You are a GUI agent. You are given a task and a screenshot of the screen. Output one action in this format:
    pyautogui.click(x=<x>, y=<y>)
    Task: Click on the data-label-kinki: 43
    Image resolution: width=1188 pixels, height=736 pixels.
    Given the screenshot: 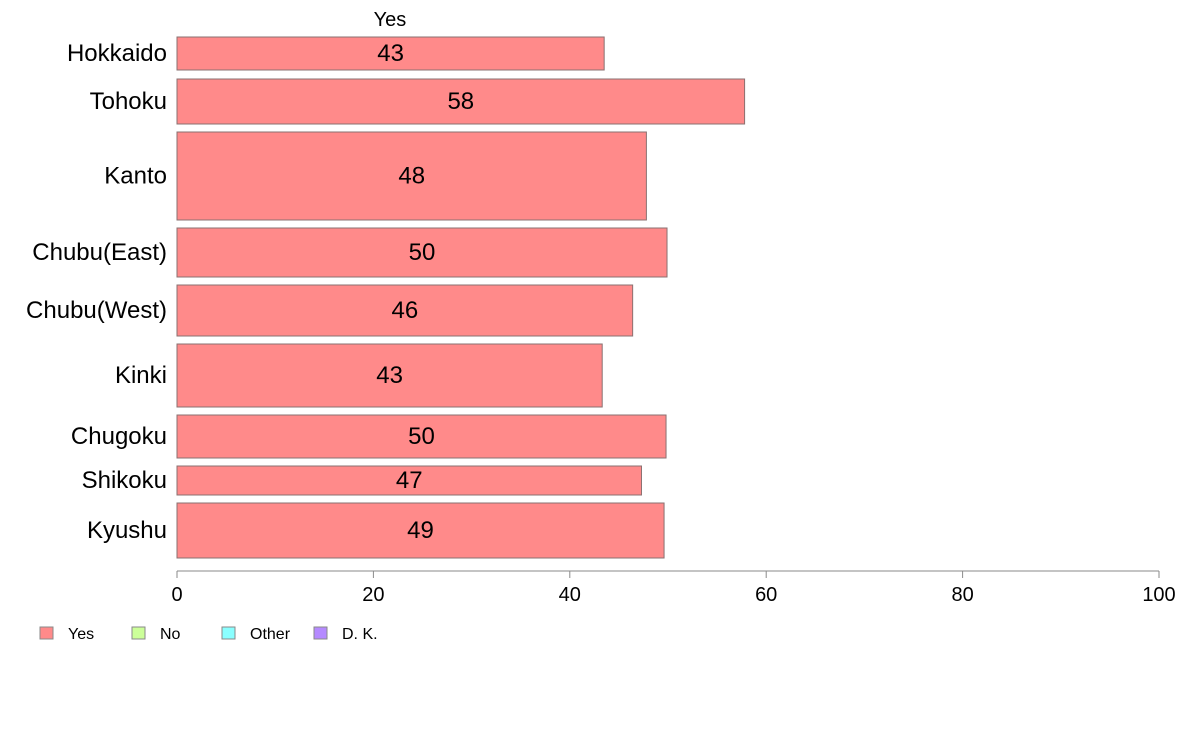 What is the action you would take?
    pyautogui.click(x=389, y=375)
    